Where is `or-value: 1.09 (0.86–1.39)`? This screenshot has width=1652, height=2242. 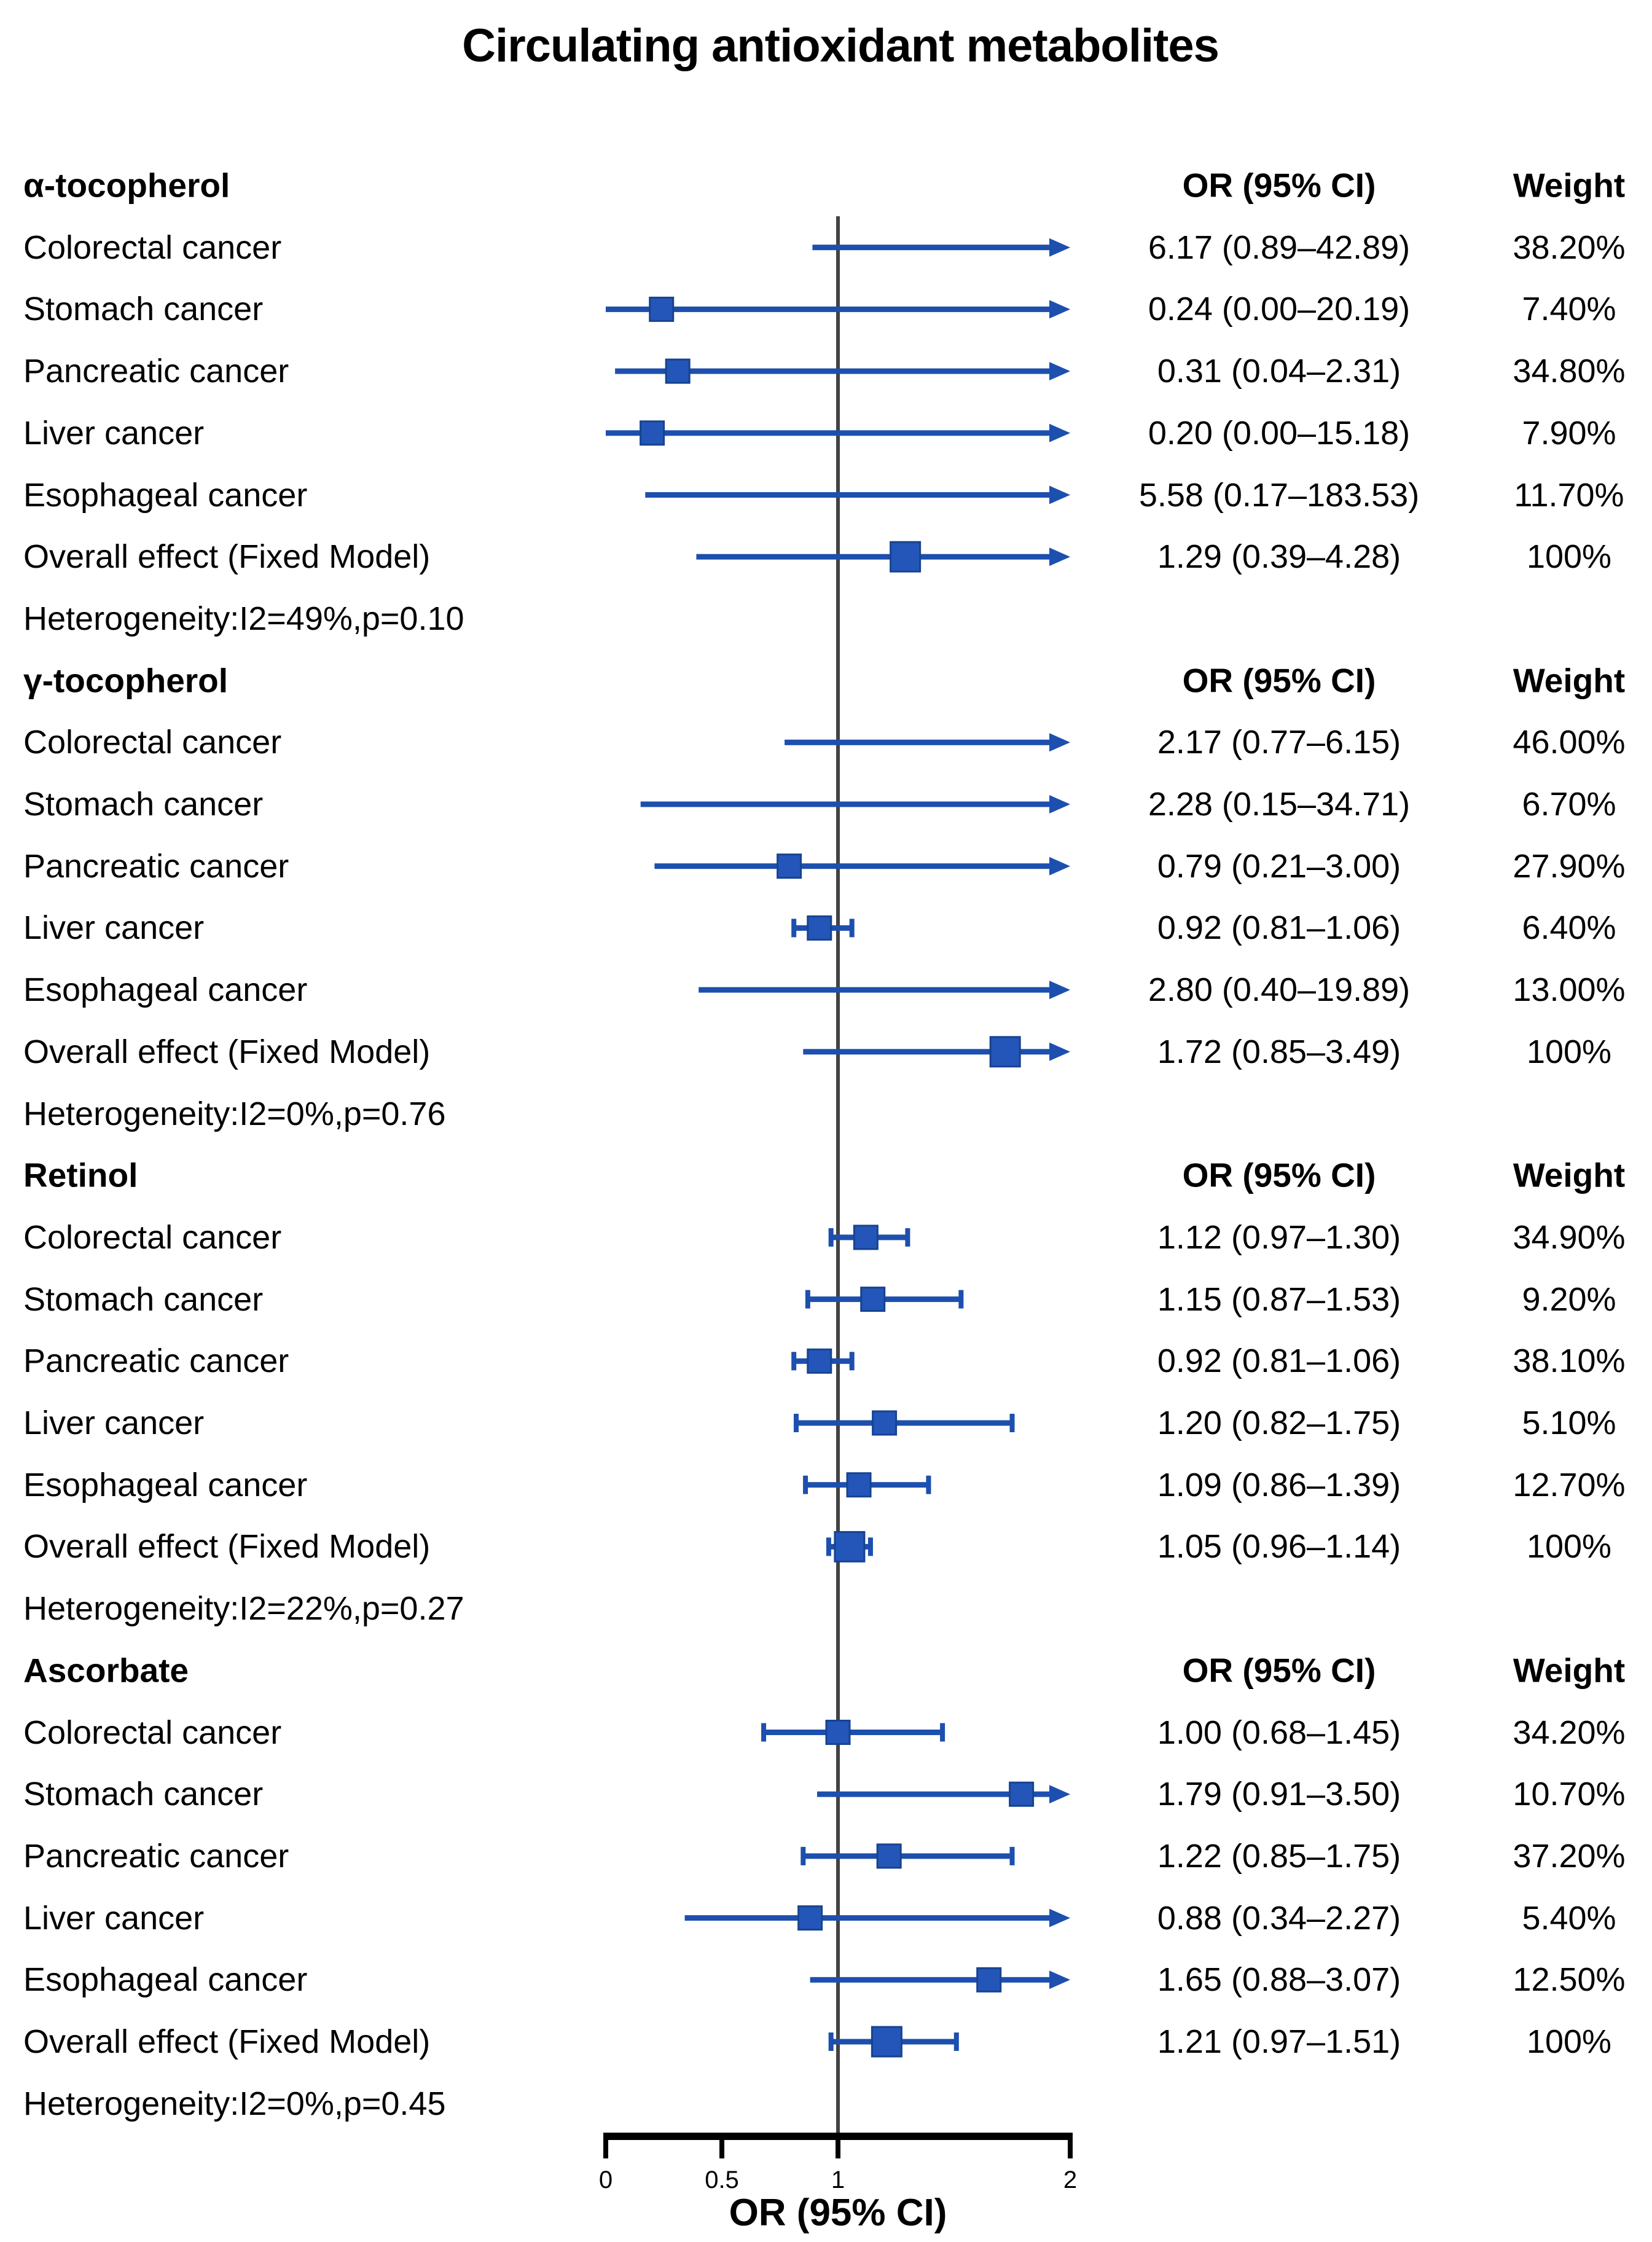
or-value: 1.09 (0.86–1.39) is located at coordinates (1279, 1484).